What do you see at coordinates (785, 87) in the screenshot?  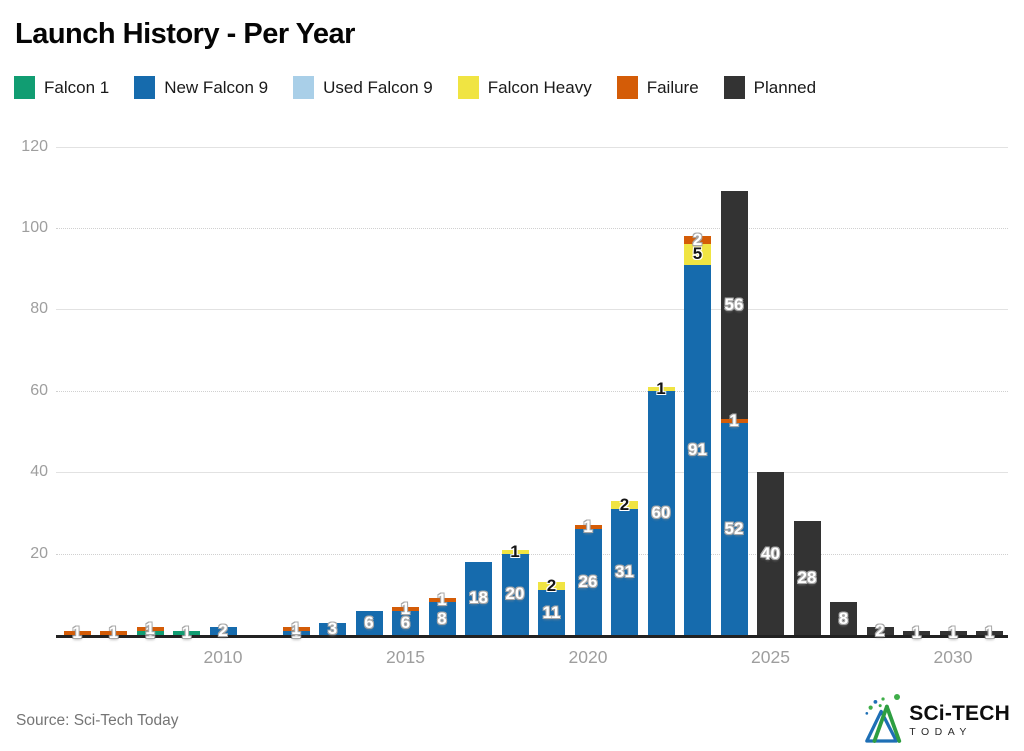 I see `legend-label: Planned` at bounding box center [785, 87].